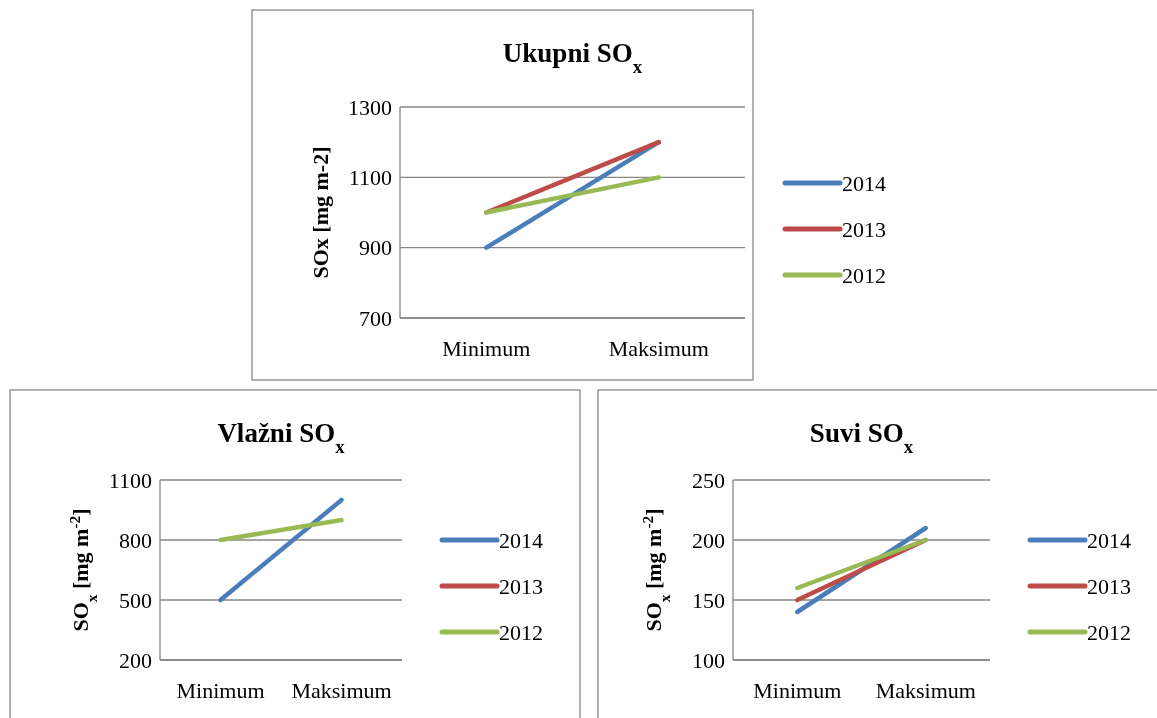  What do you see at coordinates (708, 480) in the screenshot?
I see `y-tick-label: 250` at bounding box center [708, 480].